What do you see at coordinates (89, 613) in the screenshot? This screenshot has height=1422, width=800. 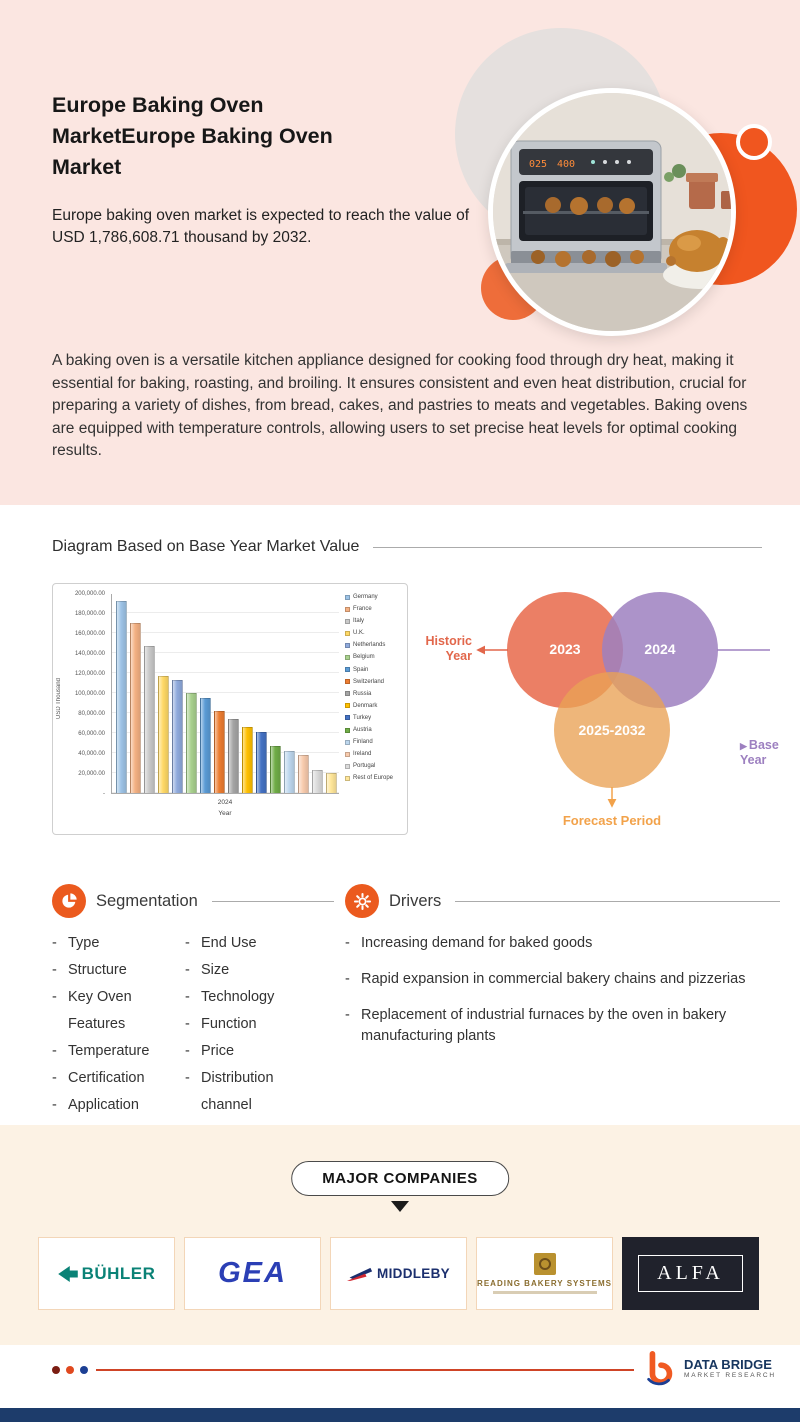 I see `y-tick: 180,000.00` at bounding box center [89, 613].